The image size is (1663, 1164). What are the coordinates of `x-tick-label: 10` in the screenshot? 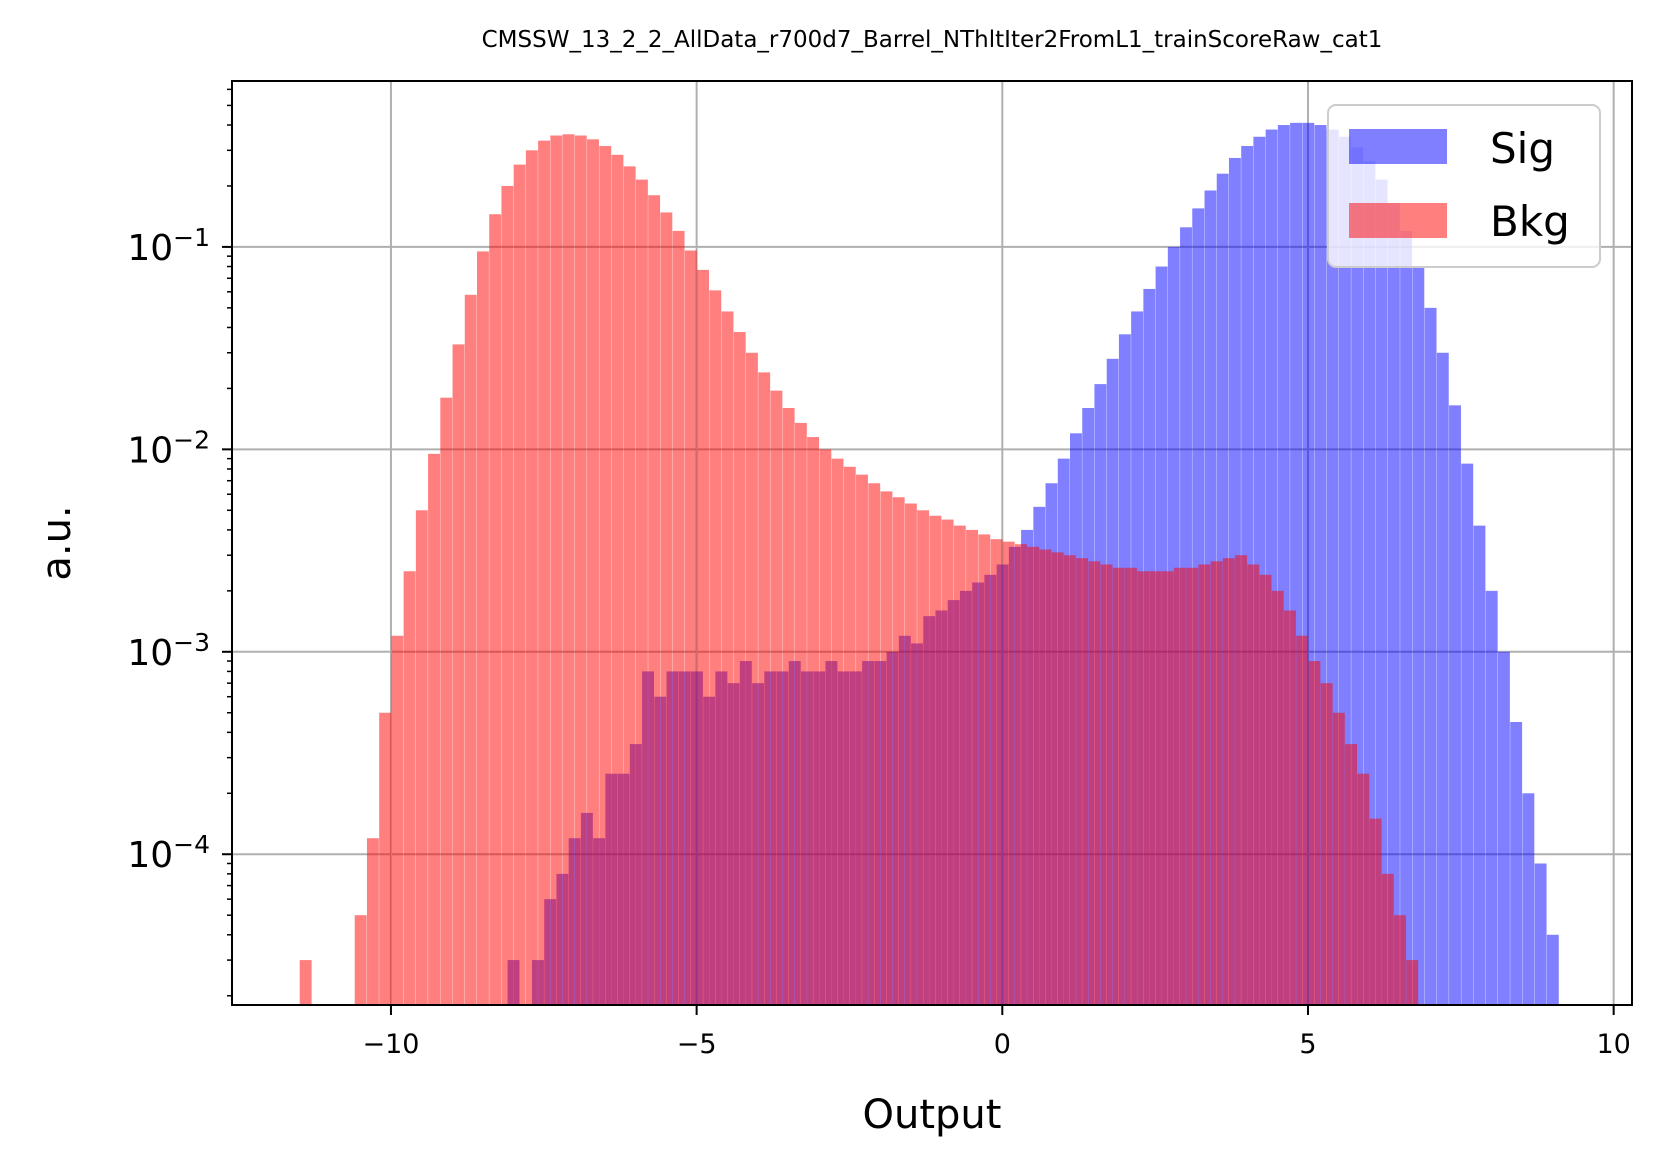 It's located at (1613, 1044).